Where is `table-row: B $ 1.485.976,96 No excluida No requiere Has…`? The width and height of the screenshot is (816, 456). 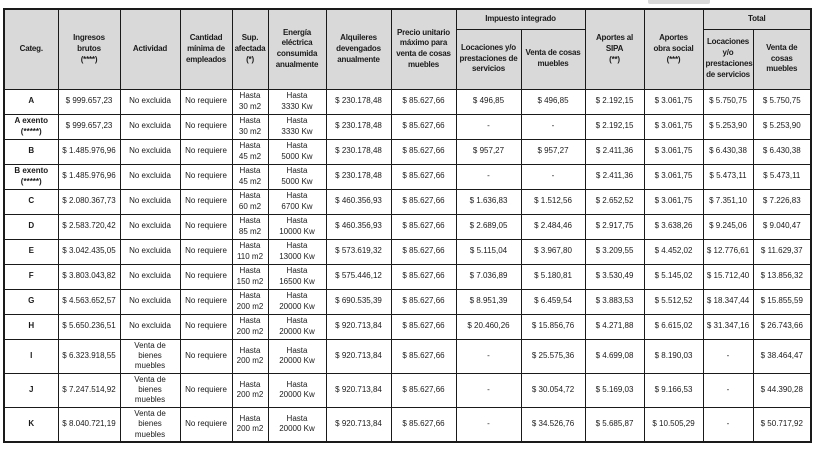 table-row: B $ 1.485.976,96 No excluida No requiere Has… is located at coordinates (407, 151).